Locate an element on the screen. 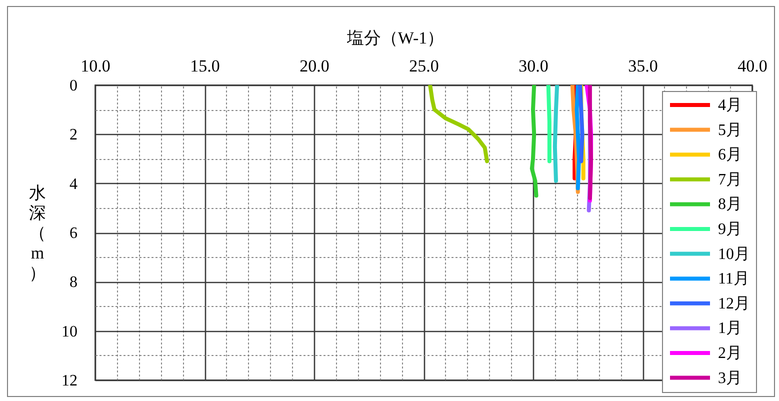 The width and height of the screenshot is (779, 401). legend-label: 10月 is located at coordinates (734, 254).